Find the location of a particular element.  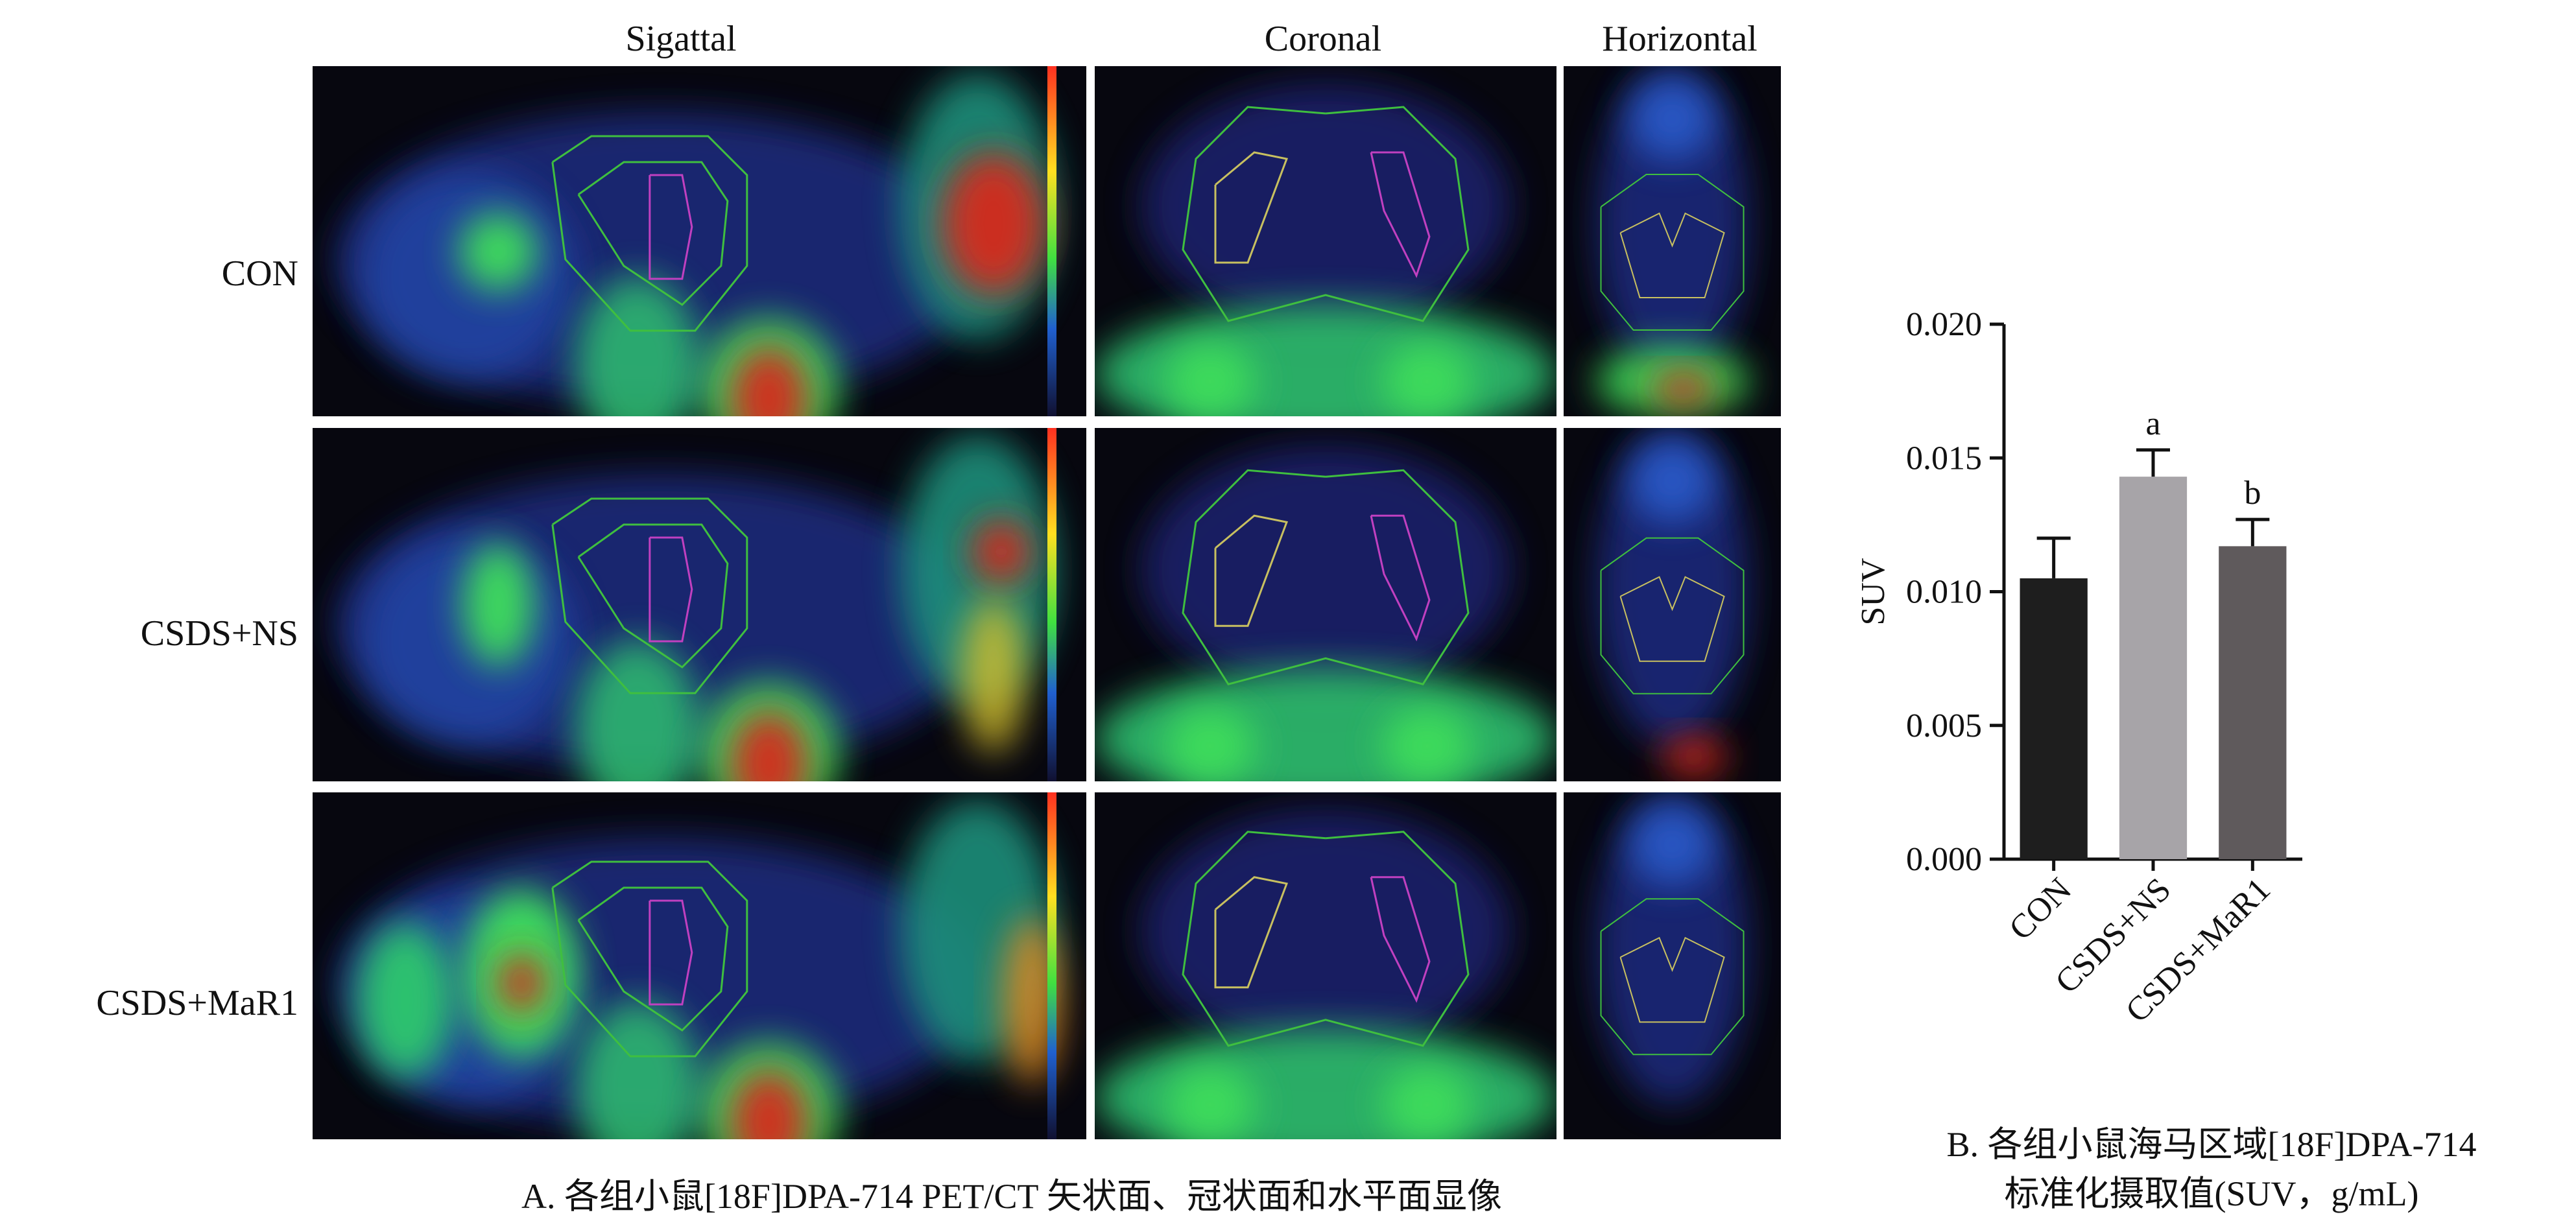

pet-panel-hor-mar1 is located at coordinates (1672, 965).